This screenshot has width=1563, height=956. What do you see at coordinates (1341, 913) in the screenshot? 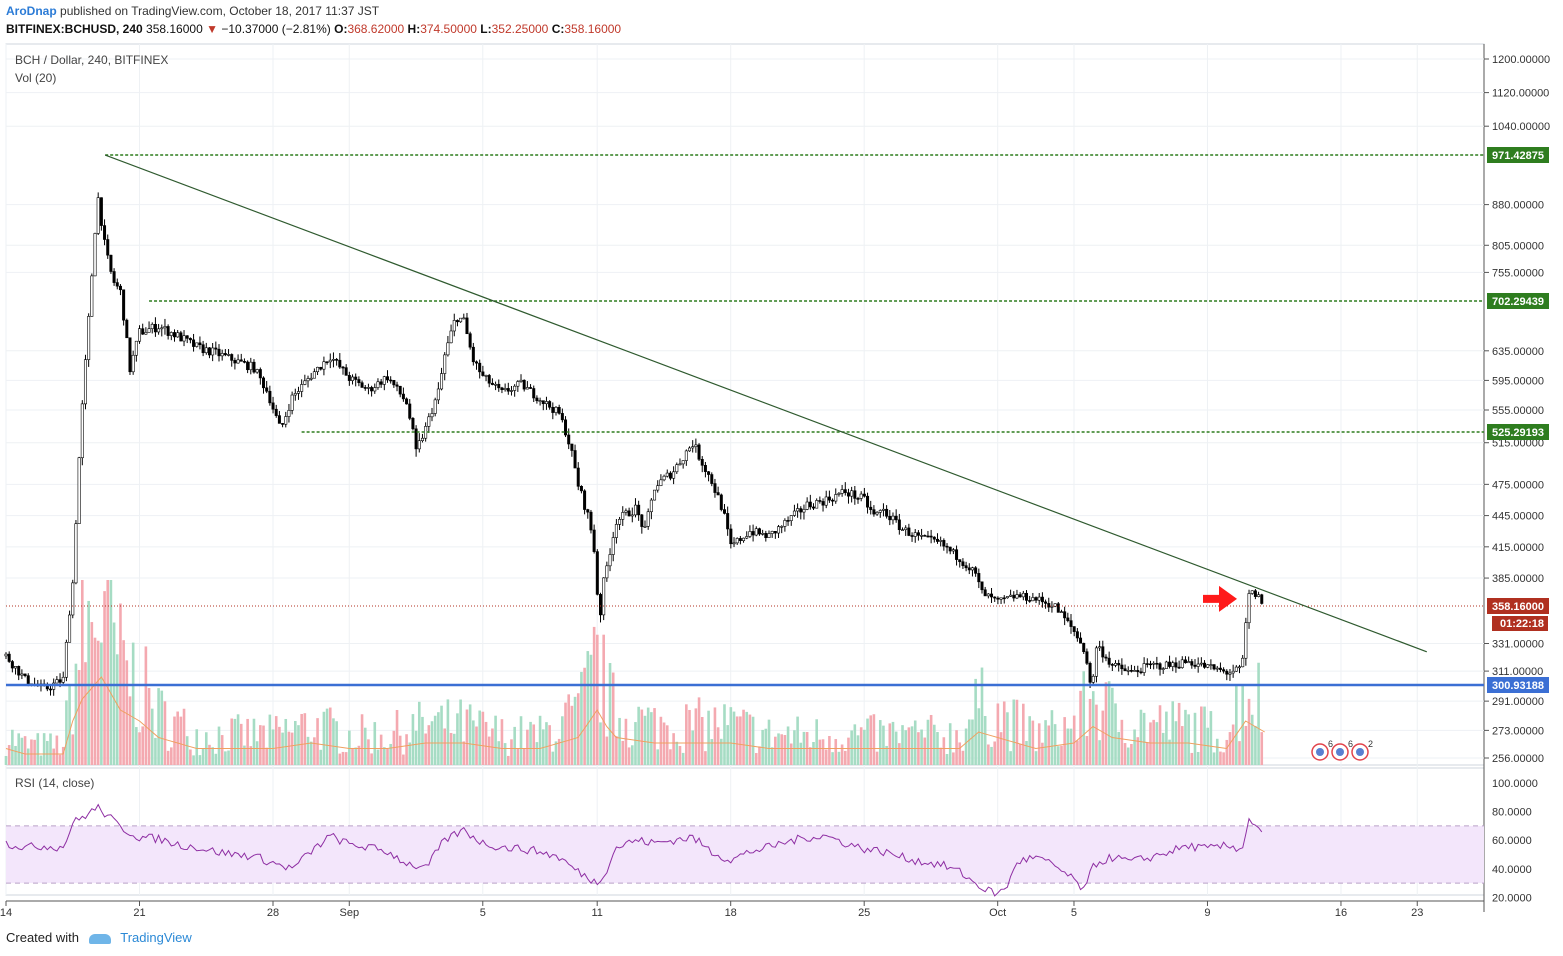
I see `x-tick-label: 16` at bounding box center [1341, 913].